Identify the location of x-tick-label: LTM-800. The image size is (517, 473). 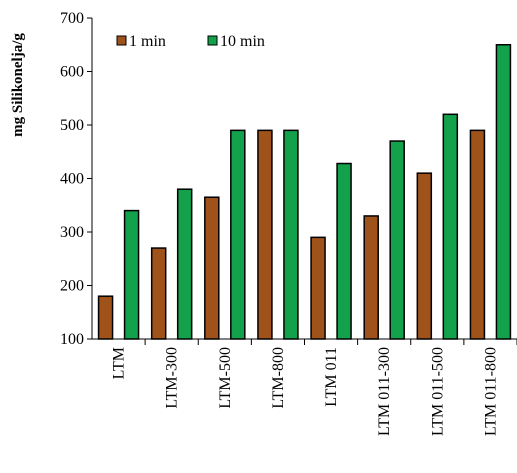
(278, 378).